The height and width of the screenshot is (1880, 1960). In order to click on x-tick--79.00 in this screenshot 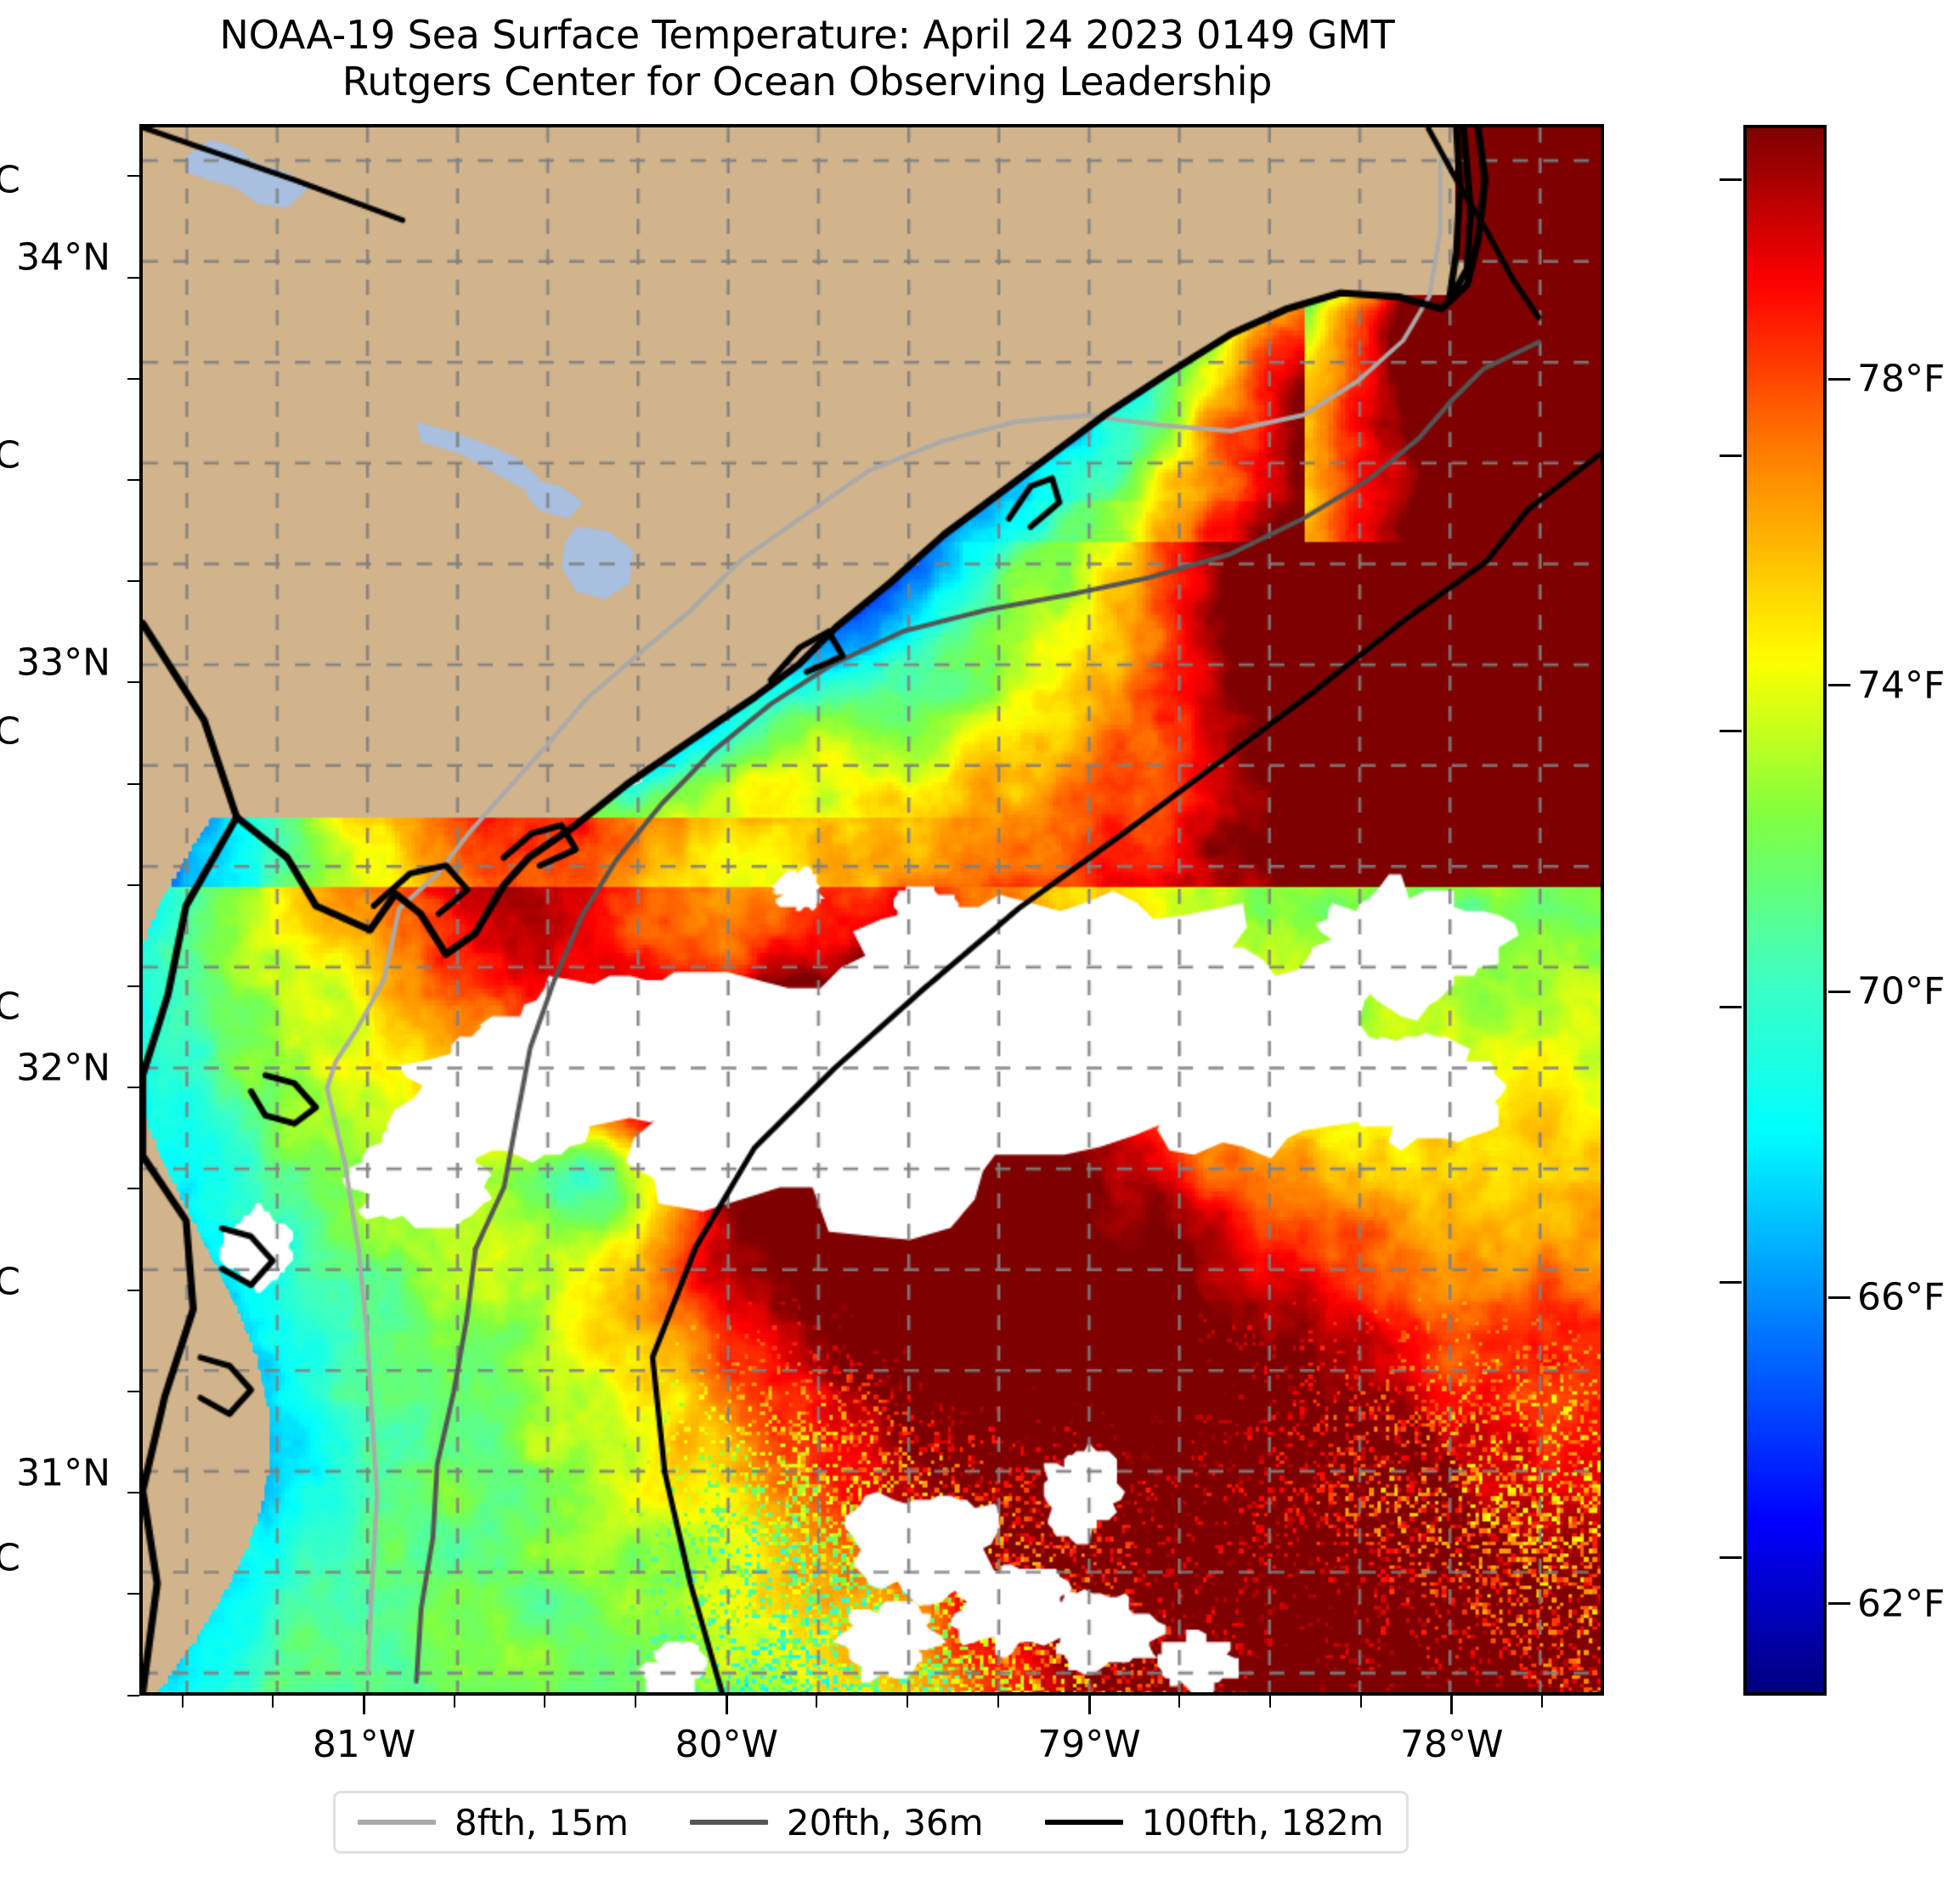, I will do `click(1089, 1705)`.